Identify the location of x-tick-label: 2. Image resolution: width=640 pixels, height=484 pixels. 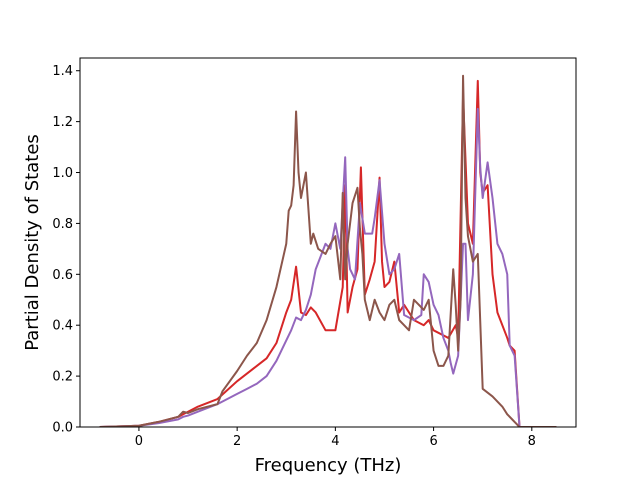
(237, 441).